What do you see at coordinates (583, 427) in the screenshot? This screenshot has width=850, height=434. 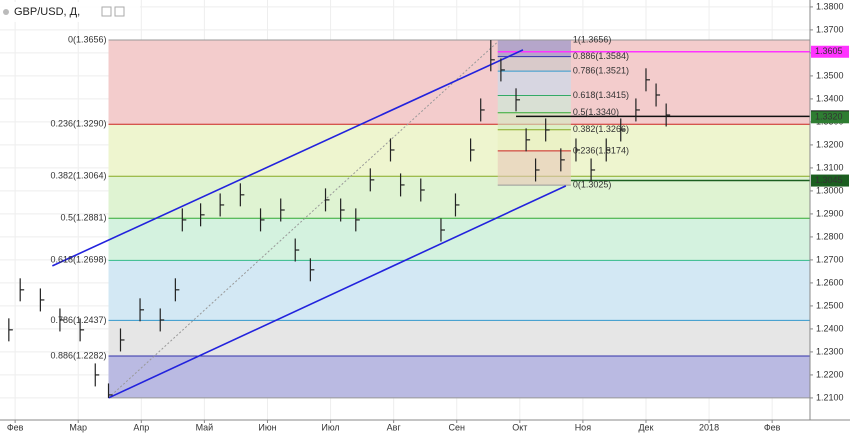 I see `x-tick-label: Ноя` at bounding box center [583, 427].